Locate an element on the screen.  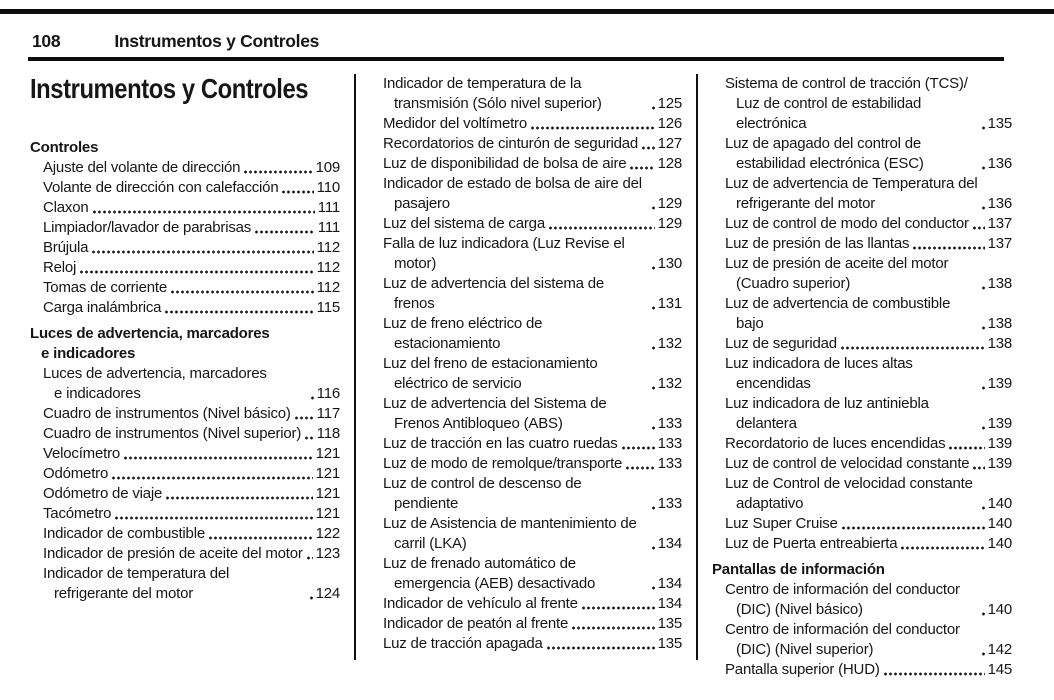
running-title: Instrumentos y Controles is located at coordinates (217, 41).